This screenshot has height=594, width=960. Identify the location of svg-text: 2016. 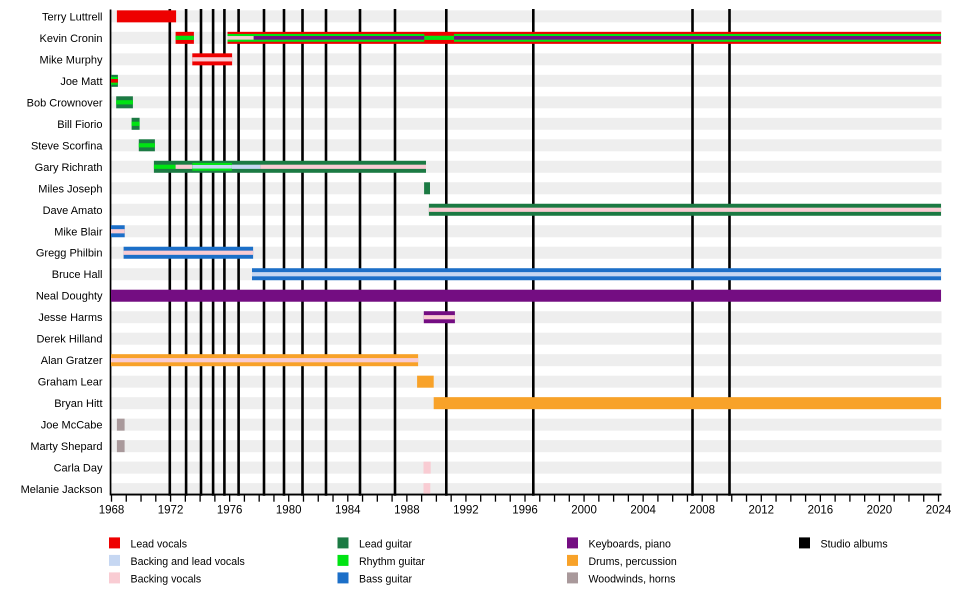
(821, 511).